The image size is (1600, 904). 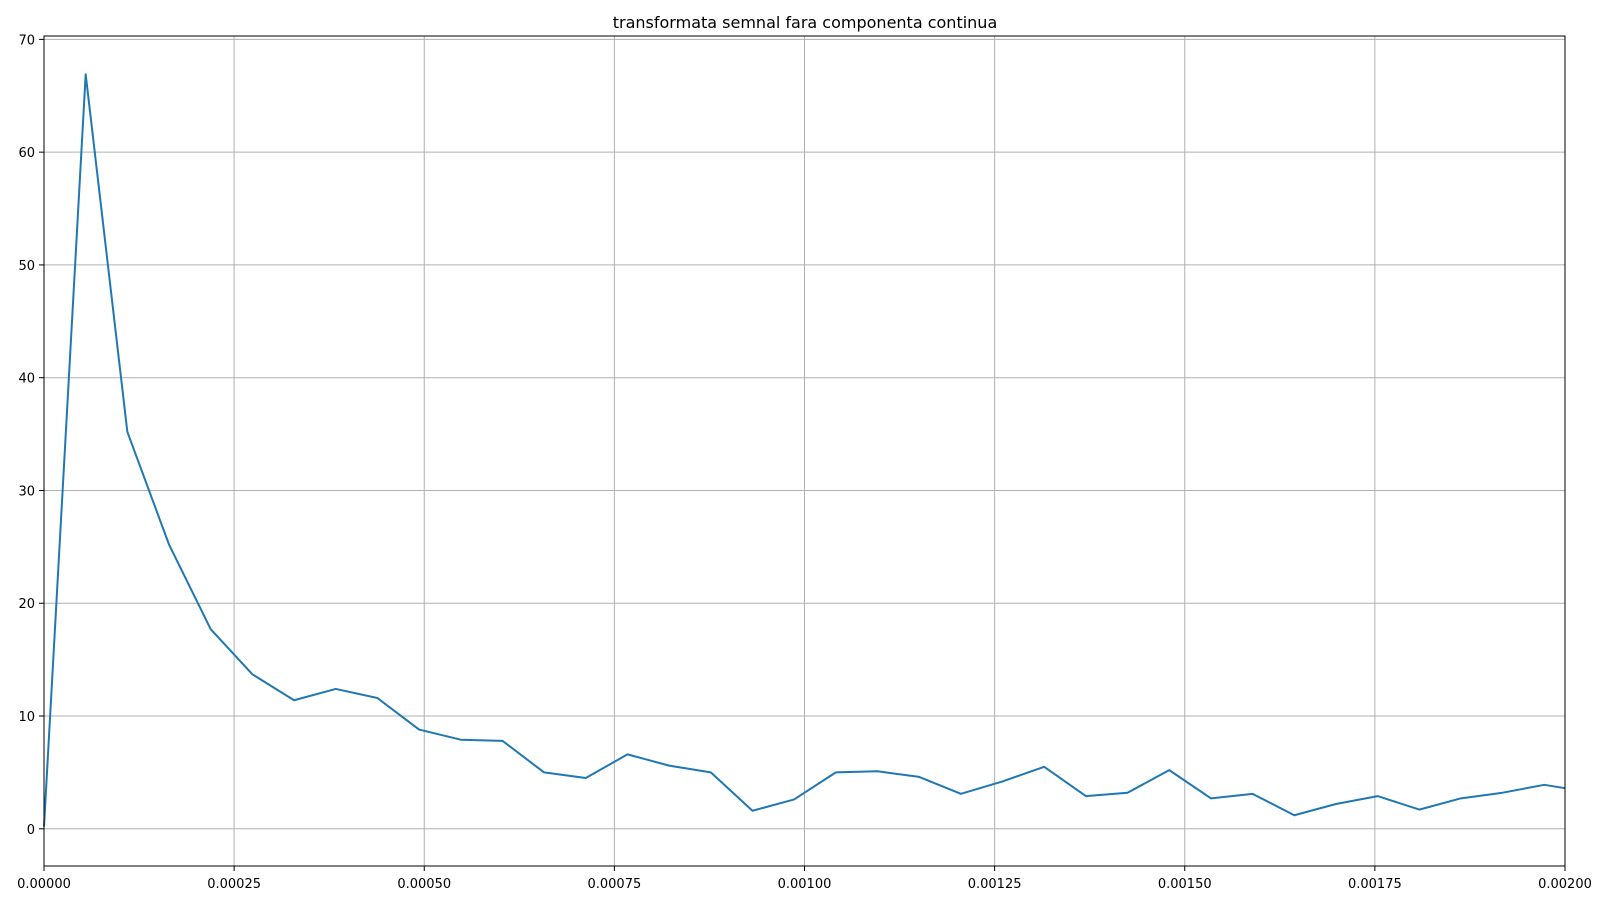 I want to click on x-tick-label: 0.00000, so click(x=44, y=884).